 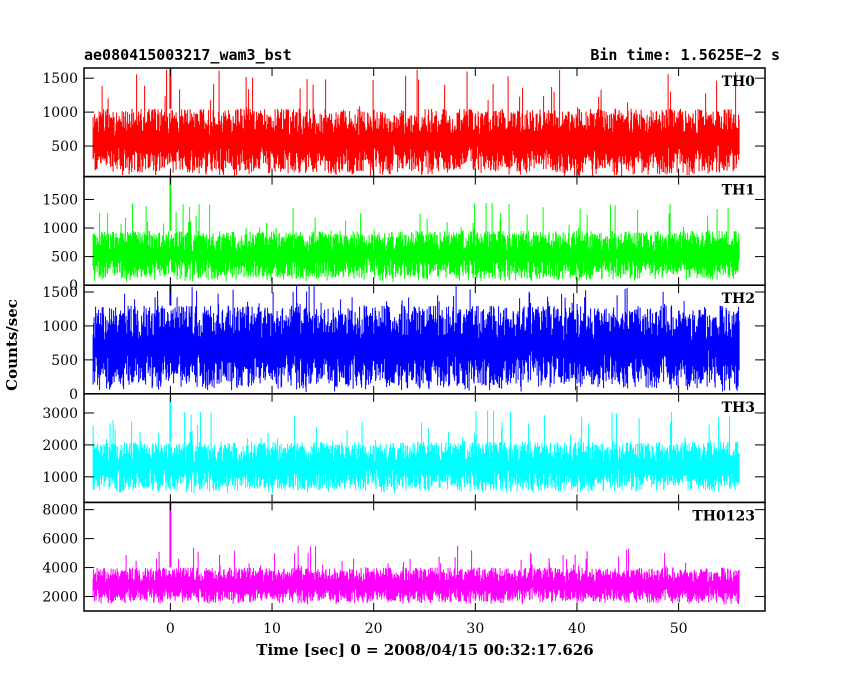 What do you see at coordinates (60, 511) in the screenshot?
I see `y-tick-label: 8000` at bounding box center [60, 511].